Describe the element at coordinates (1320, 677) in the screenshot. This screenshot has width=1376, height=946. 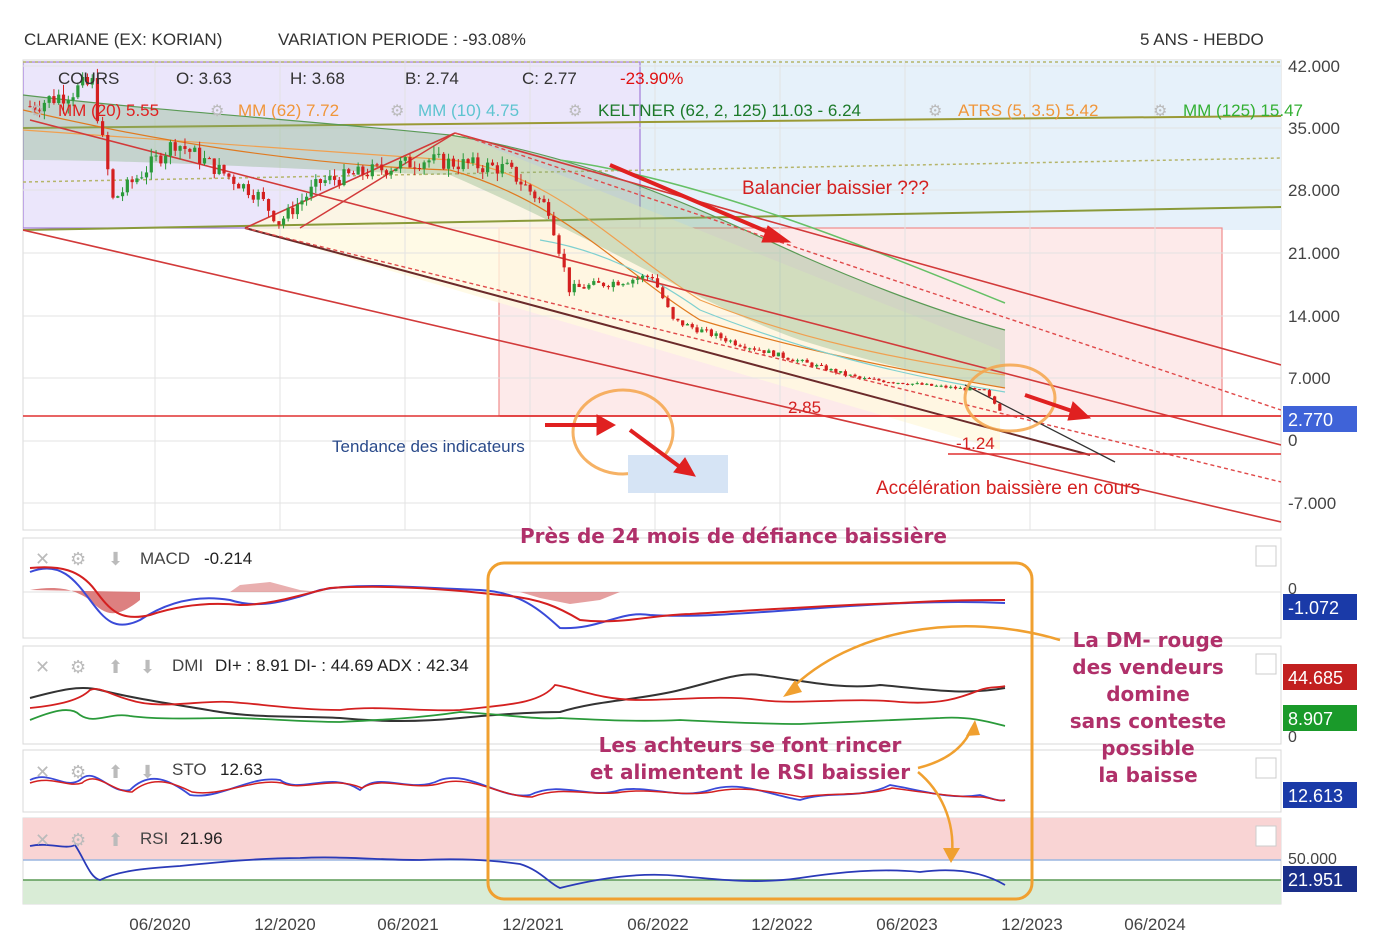
I see `dmi-minus-badge` at that location.